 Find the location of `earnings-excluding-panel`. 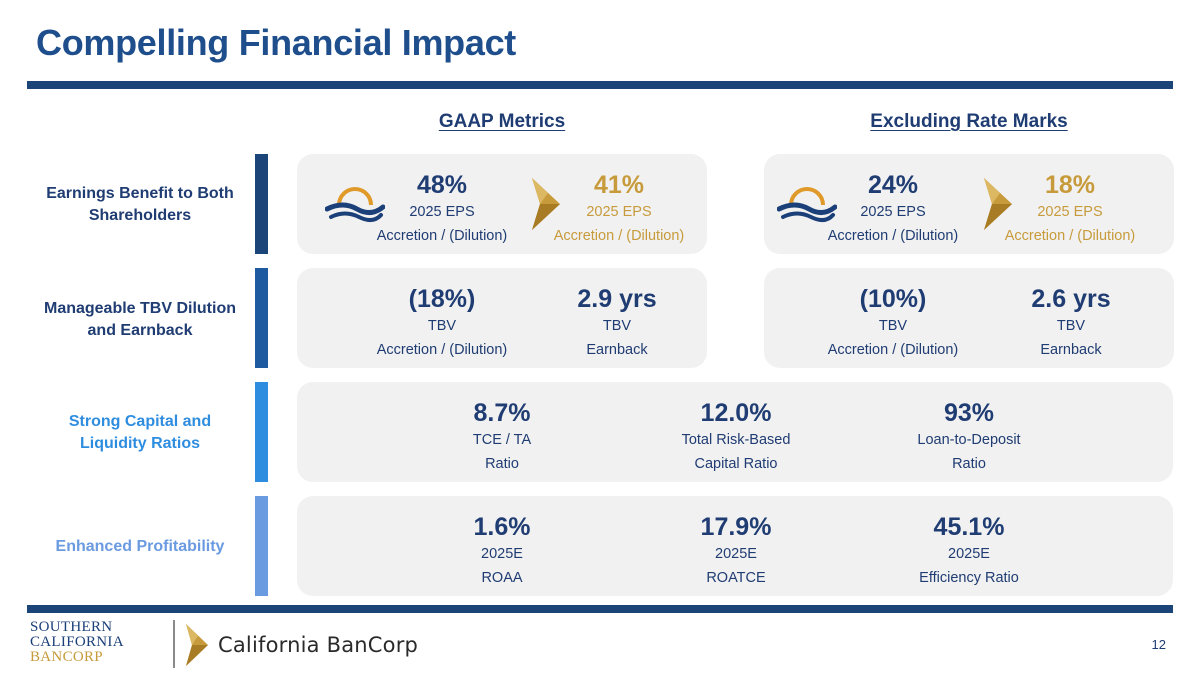

earnings-excluding-panel is located at coordinates (969, 204).